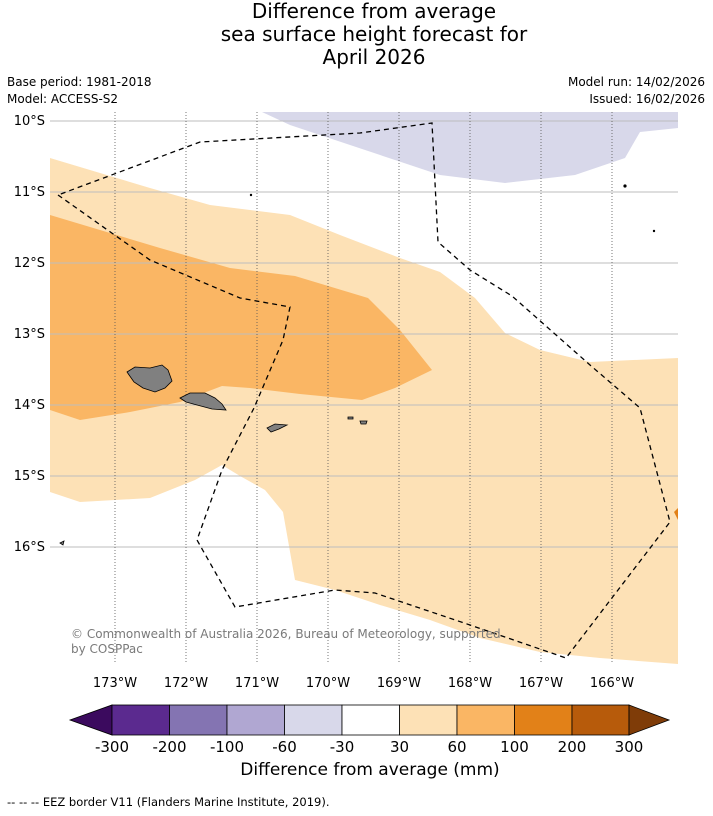 This screenshot has height=816, width=713. What do you see at coordinates (277, 428) in the screenshot?
I see `tutuila-island` at bounding box center [277, 428].